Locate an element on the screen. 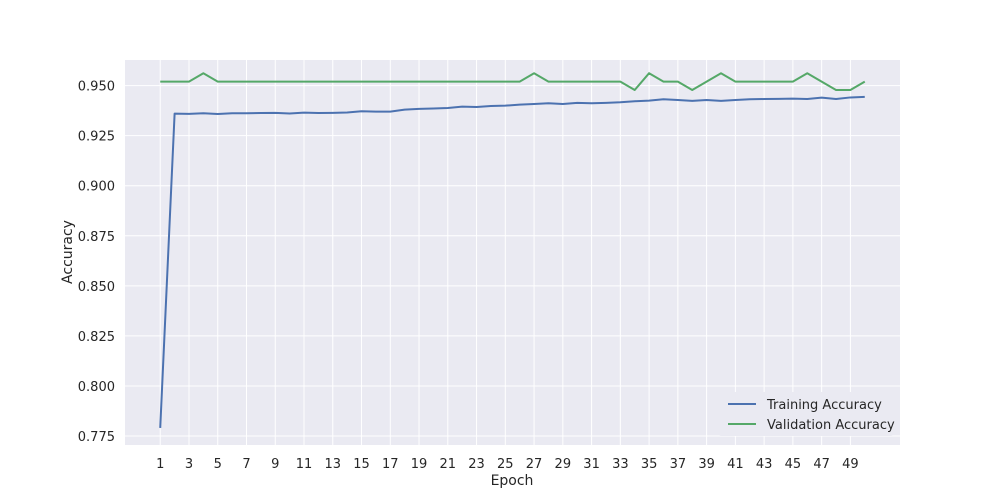  y-tick-label: 0.800 is located at coordinates (96, 387).